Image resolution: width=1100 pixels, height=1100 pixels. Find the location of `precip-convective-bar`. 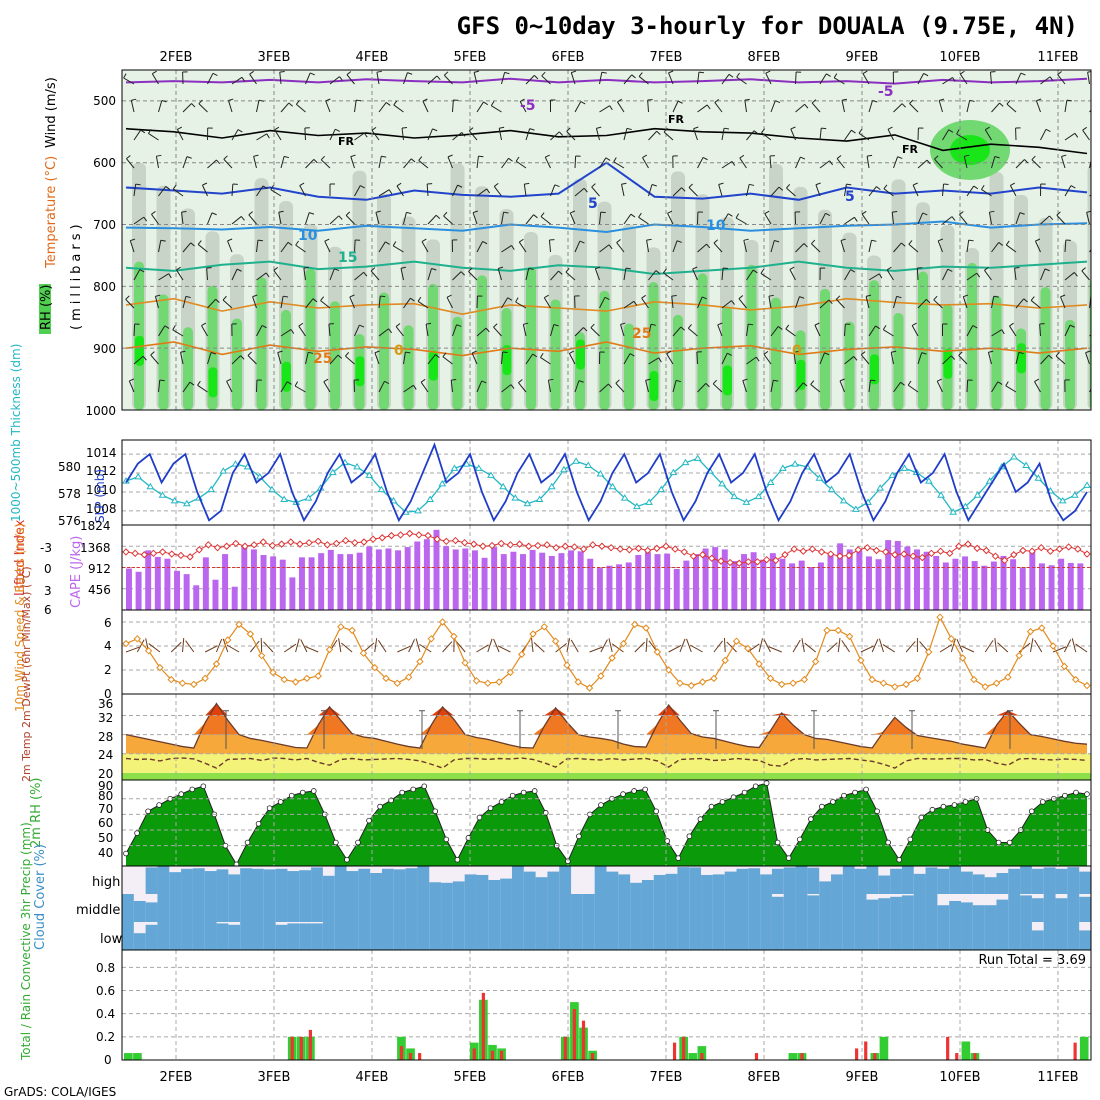

precip-convective-bar is located at coordinates (301, 1048).